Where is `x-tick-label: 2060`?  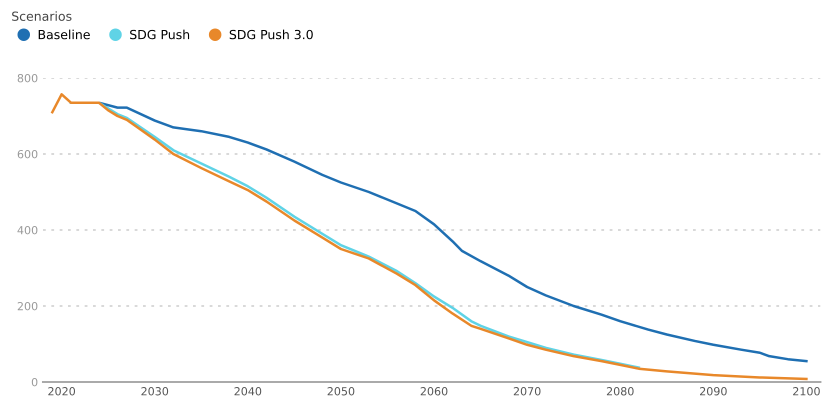
x-tick-label: 2060 is located at coordinates (434, 391).